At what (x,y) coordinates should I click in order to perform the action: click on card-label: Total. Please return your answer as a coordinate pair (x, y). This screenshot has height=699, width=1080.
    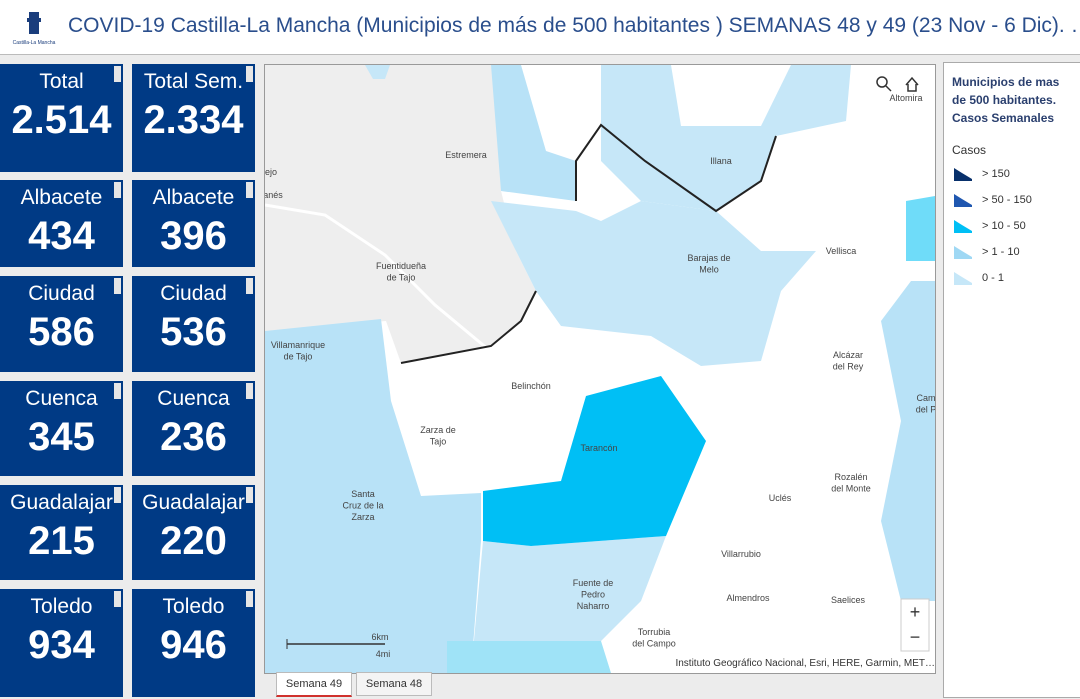
    Looking at the image, I should click on (61, 81).